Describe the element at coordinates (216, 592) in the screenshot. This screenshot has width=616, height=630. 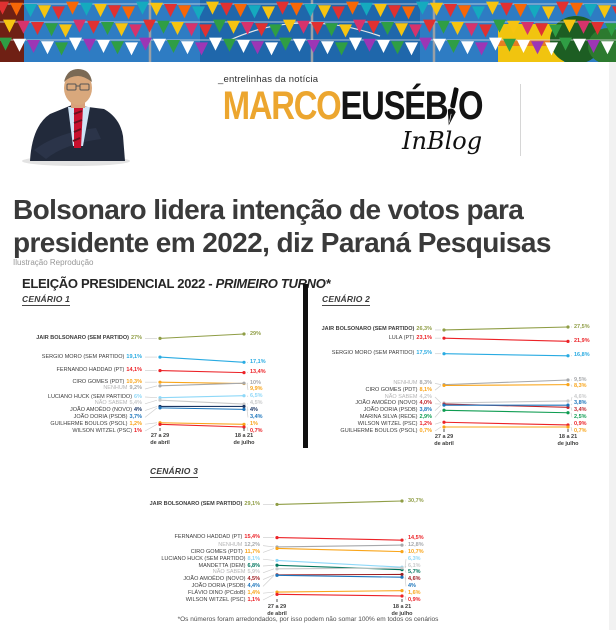
I see `candidate-name: FLÁVIO DINO (PCdoB)` at that location.